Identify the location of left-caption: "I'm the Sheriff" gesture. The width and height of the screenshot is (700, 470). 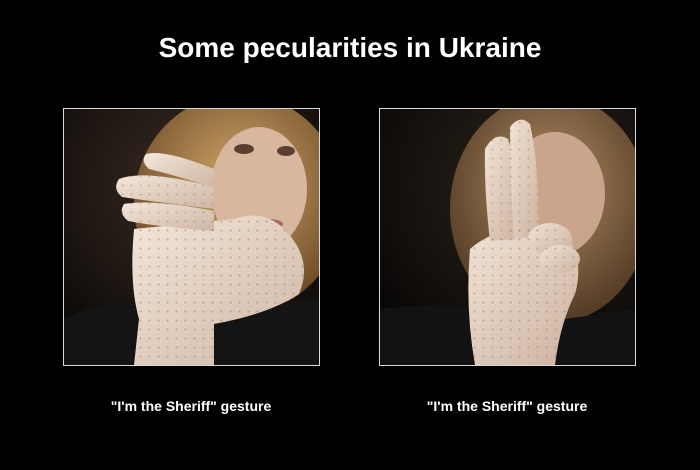
(191, 406).